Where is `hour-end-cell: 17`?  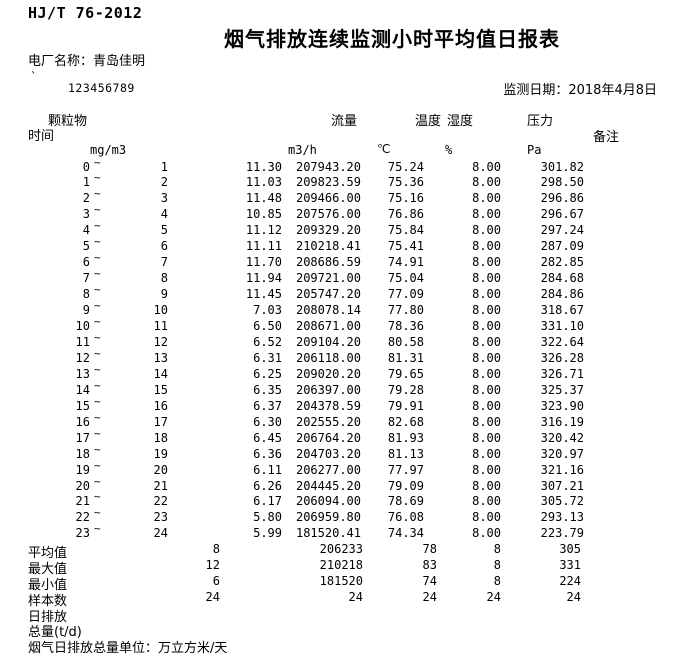 hour-end-cell: 17 is located at coordinates (160, 422).